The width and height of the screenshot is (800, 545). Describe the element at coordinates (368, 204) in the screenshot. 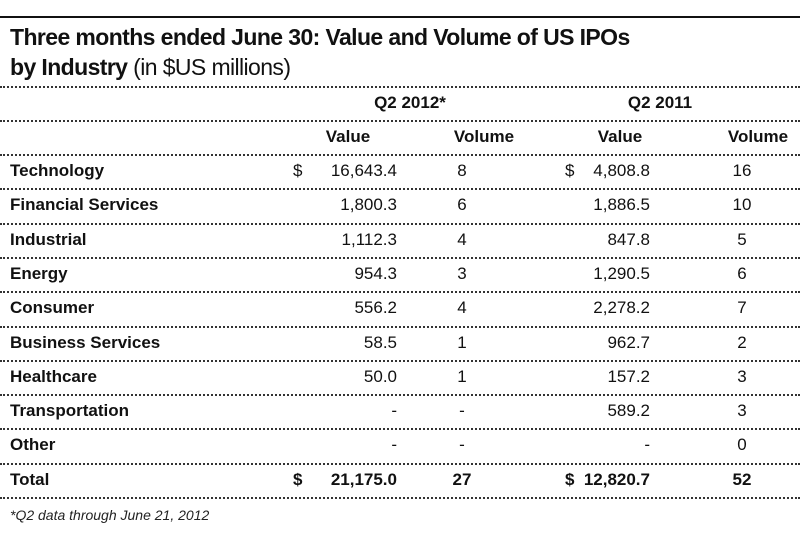

I see `value-2012-cell: 1,800.3` at that location.